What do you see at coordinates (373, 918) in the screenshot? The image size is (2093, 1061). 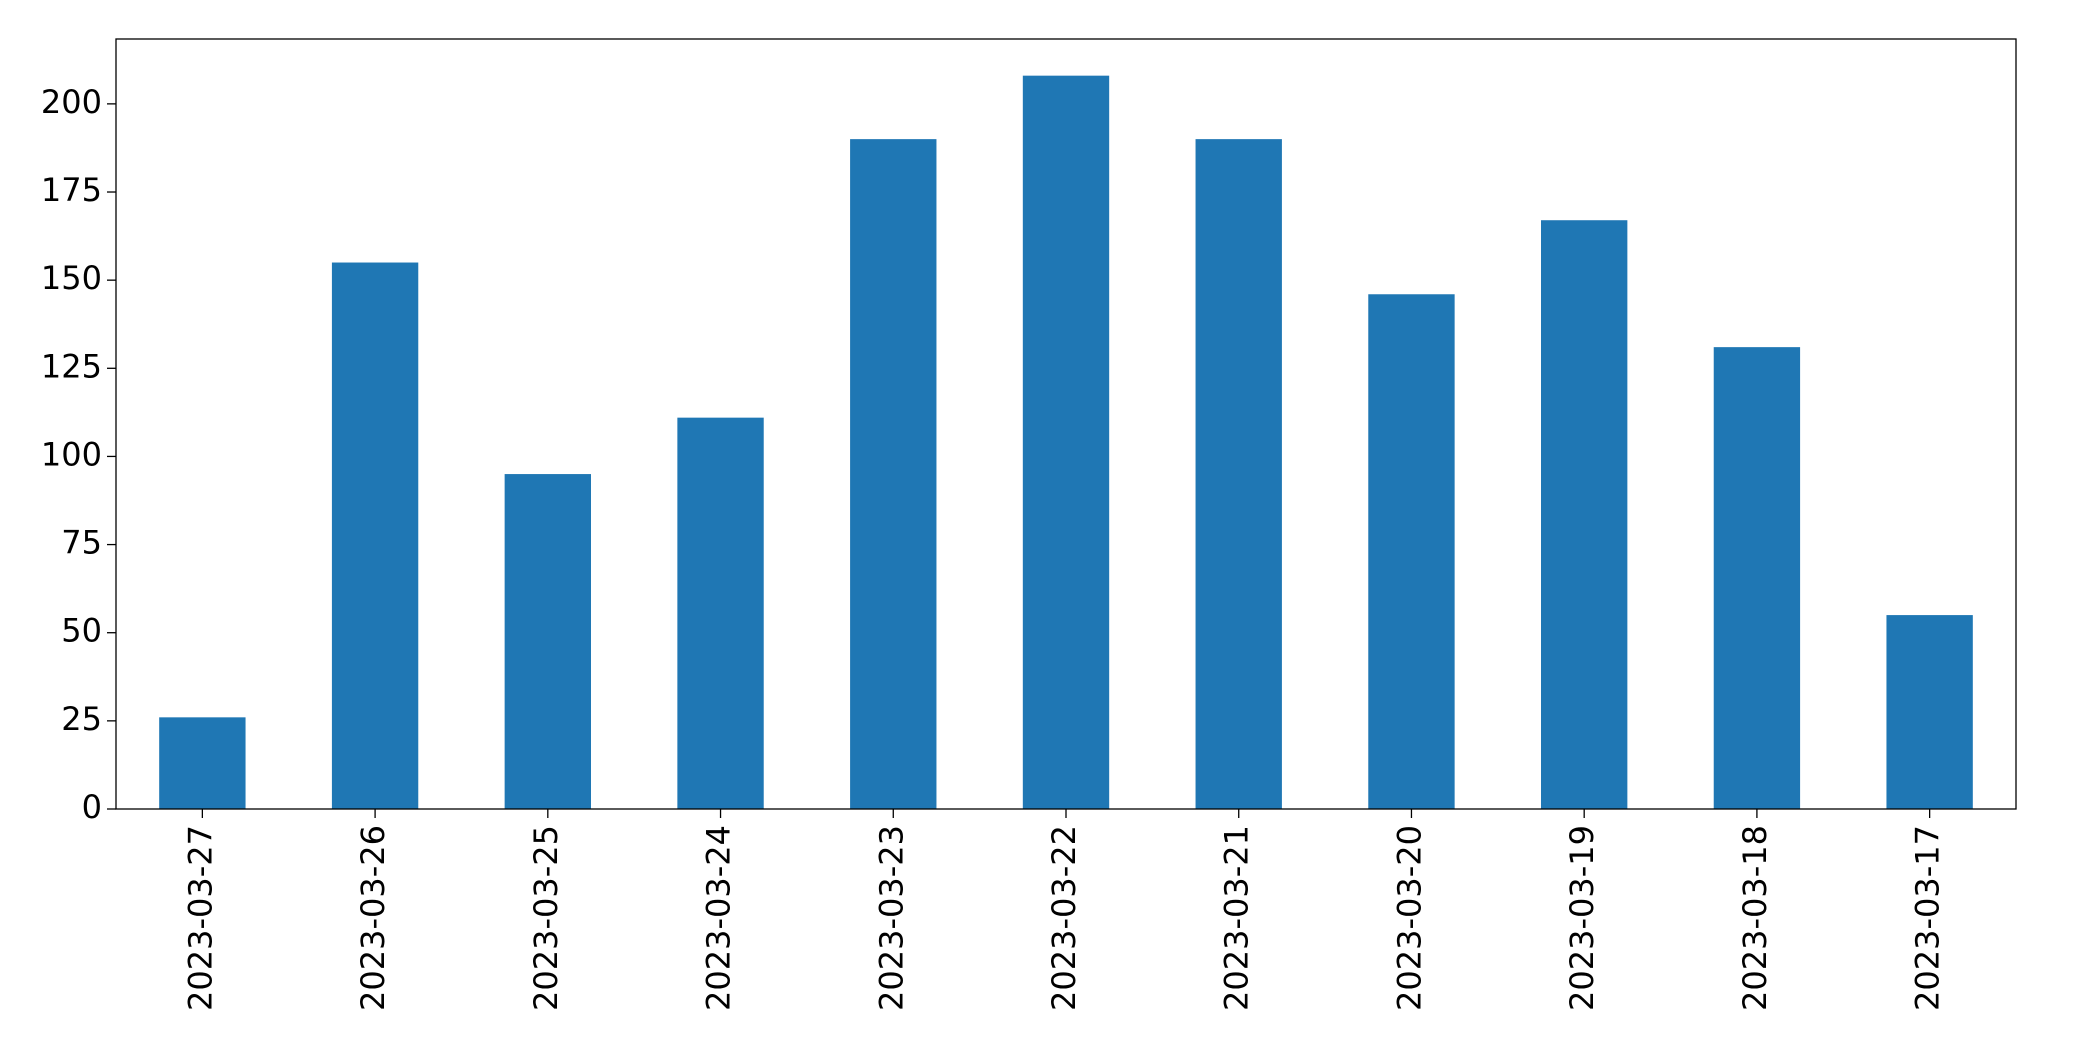 I see `x-tick-label: 2023-03-26` at bounding box center [373, 918].